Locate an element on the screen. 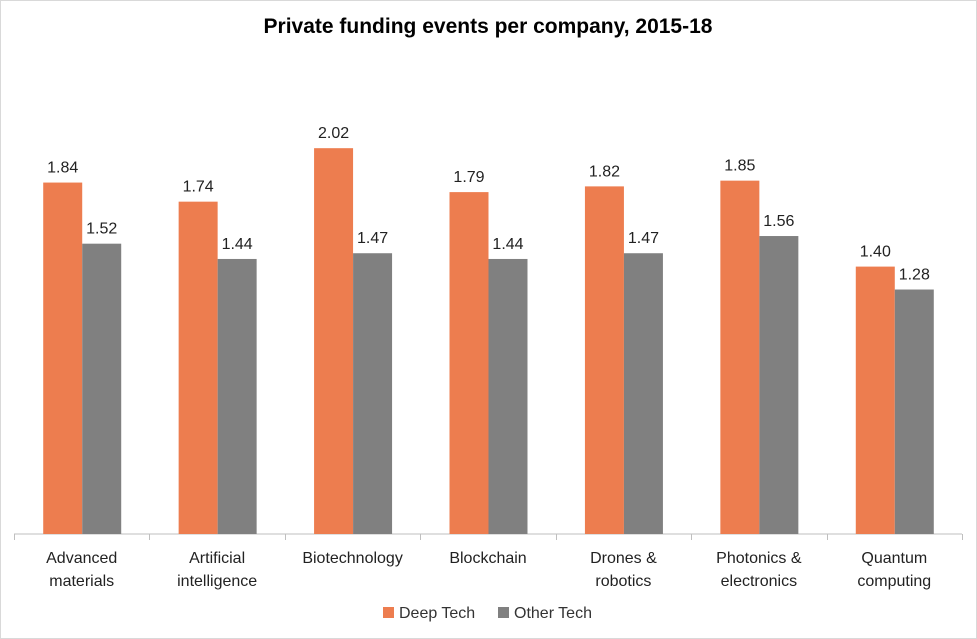 The width and height of the screenshot is (977, 639). category-label: Biotechnology is located at coordinates (352, 558).